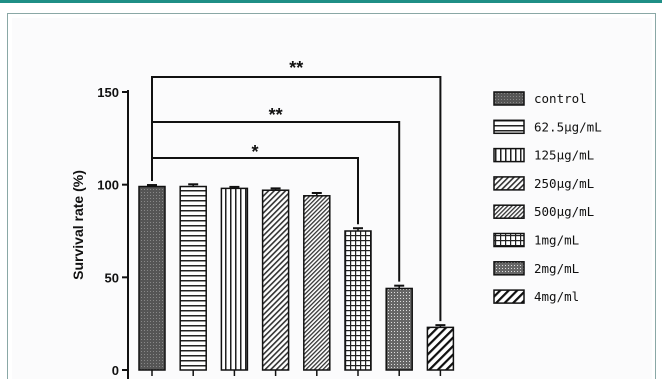  I want to click on legend-label: 1mg/mL, so click(556, 240).